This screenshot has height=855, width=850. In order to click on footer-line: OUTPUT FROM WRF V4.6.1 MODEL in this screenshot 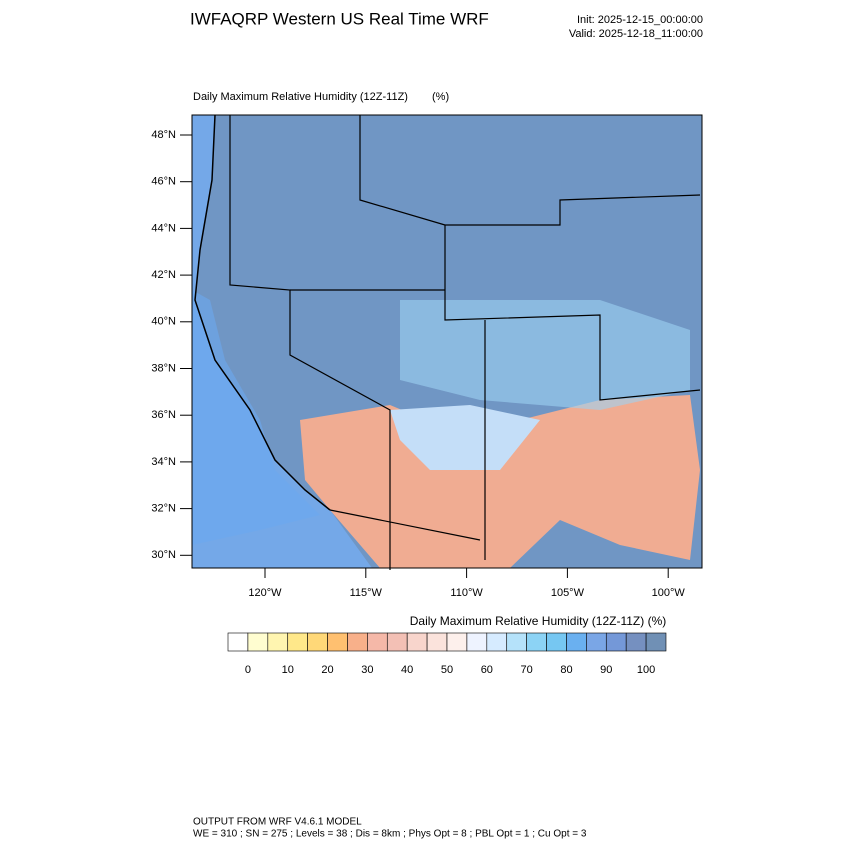, I will do `click(277, 822)`.